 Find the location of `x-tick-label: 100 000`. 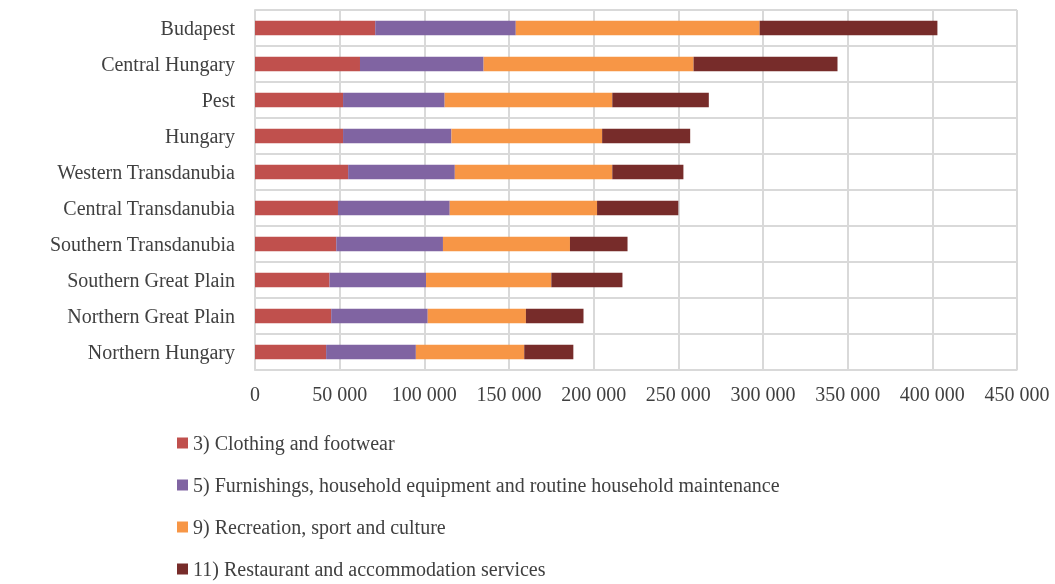

x-tick-label: 100 000 is located at coordinates (424, 394).